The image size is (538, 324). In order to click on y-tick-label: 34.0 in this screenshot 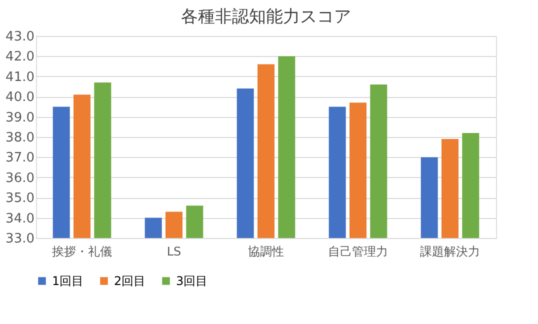, I will do `click(20, 218)`.